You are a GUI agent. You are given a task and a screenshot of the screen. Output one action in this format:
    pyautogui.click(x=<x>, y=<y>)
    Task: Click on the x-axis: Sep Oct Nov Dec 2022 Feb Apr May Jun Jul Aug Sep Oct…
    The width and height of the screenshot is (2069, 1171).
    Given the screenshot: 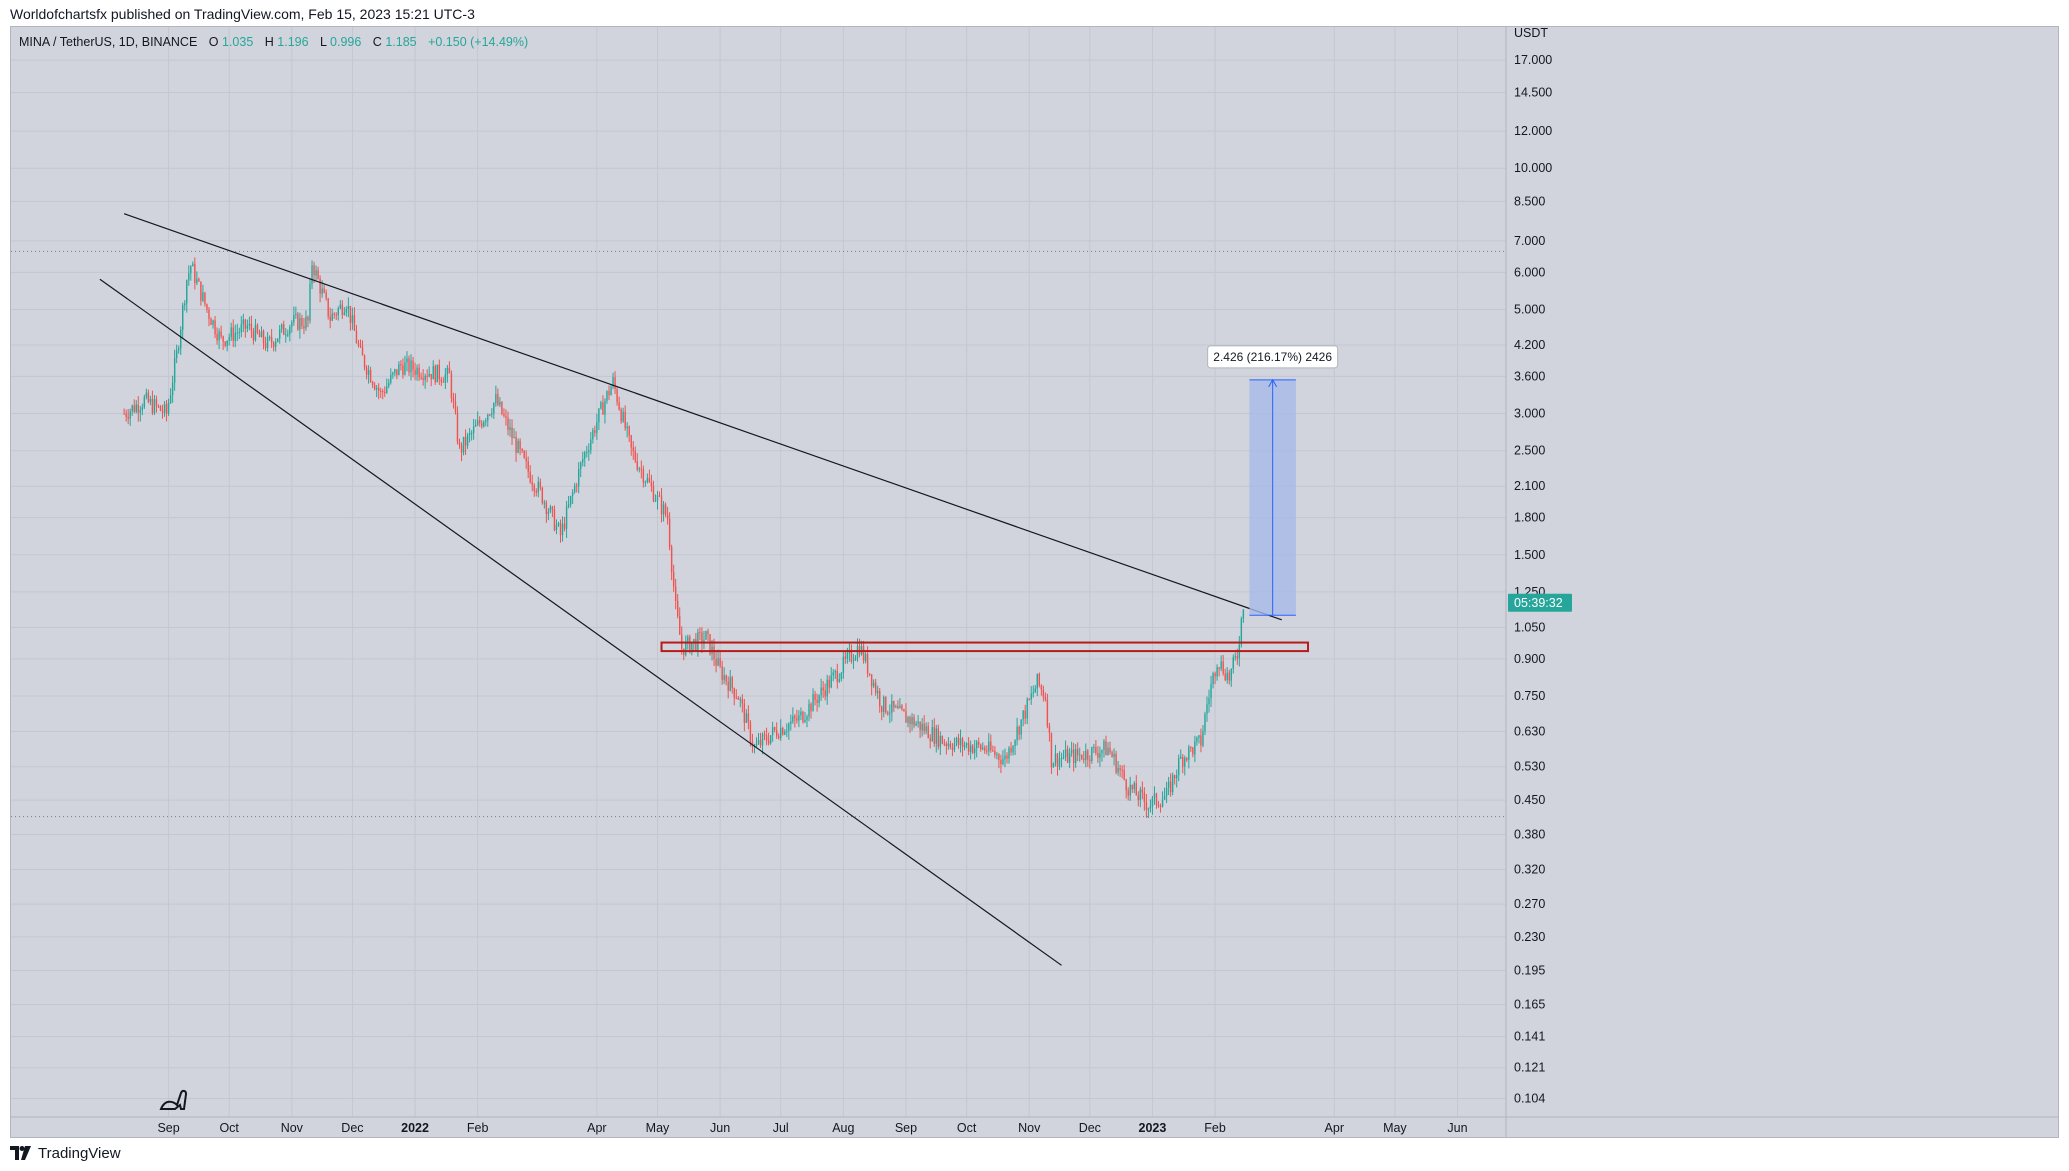 What is the action you would take?
    pyautogui.click(x=812, y=1128)
    